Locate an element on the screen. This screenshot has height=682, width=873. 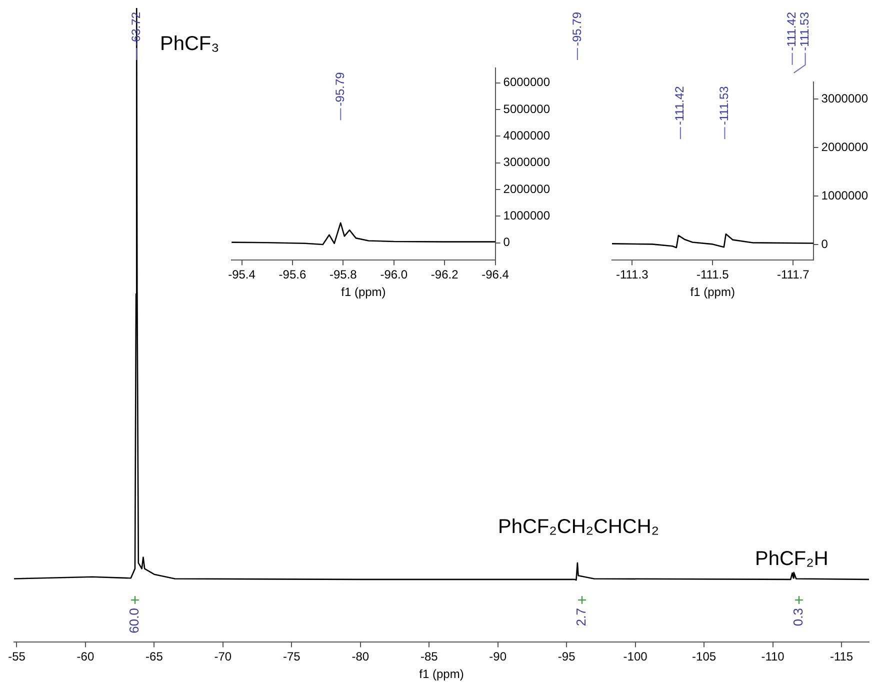
x-tick-label: -90 is located at coordinates (498, 657).